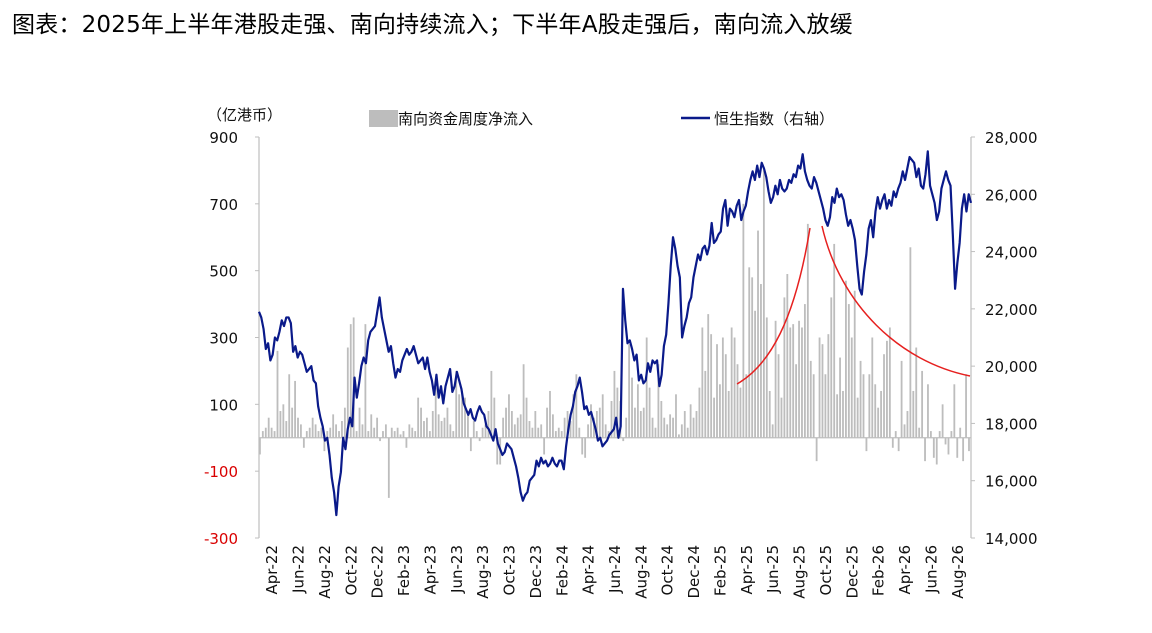  Describe the element at coordinates (223, 405) in the screenshot. I see `left-tick-label: 100` at that location.